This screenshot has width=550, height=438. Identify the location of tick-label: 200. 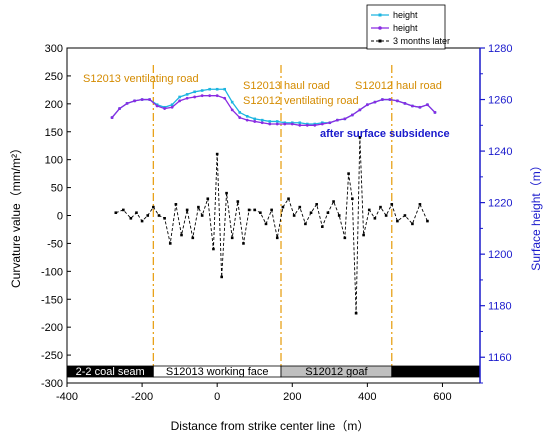
(292, 397).